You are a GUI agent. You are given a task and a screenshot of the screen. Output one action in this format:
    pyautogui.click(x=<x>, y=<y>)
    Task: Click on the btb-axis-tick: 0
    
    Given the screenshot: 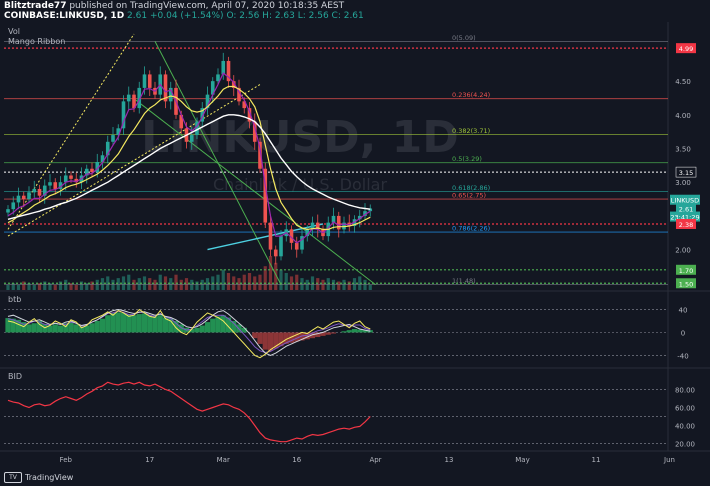 What is the action you would take?
    pyautogui.click(x=683, y=333)
    